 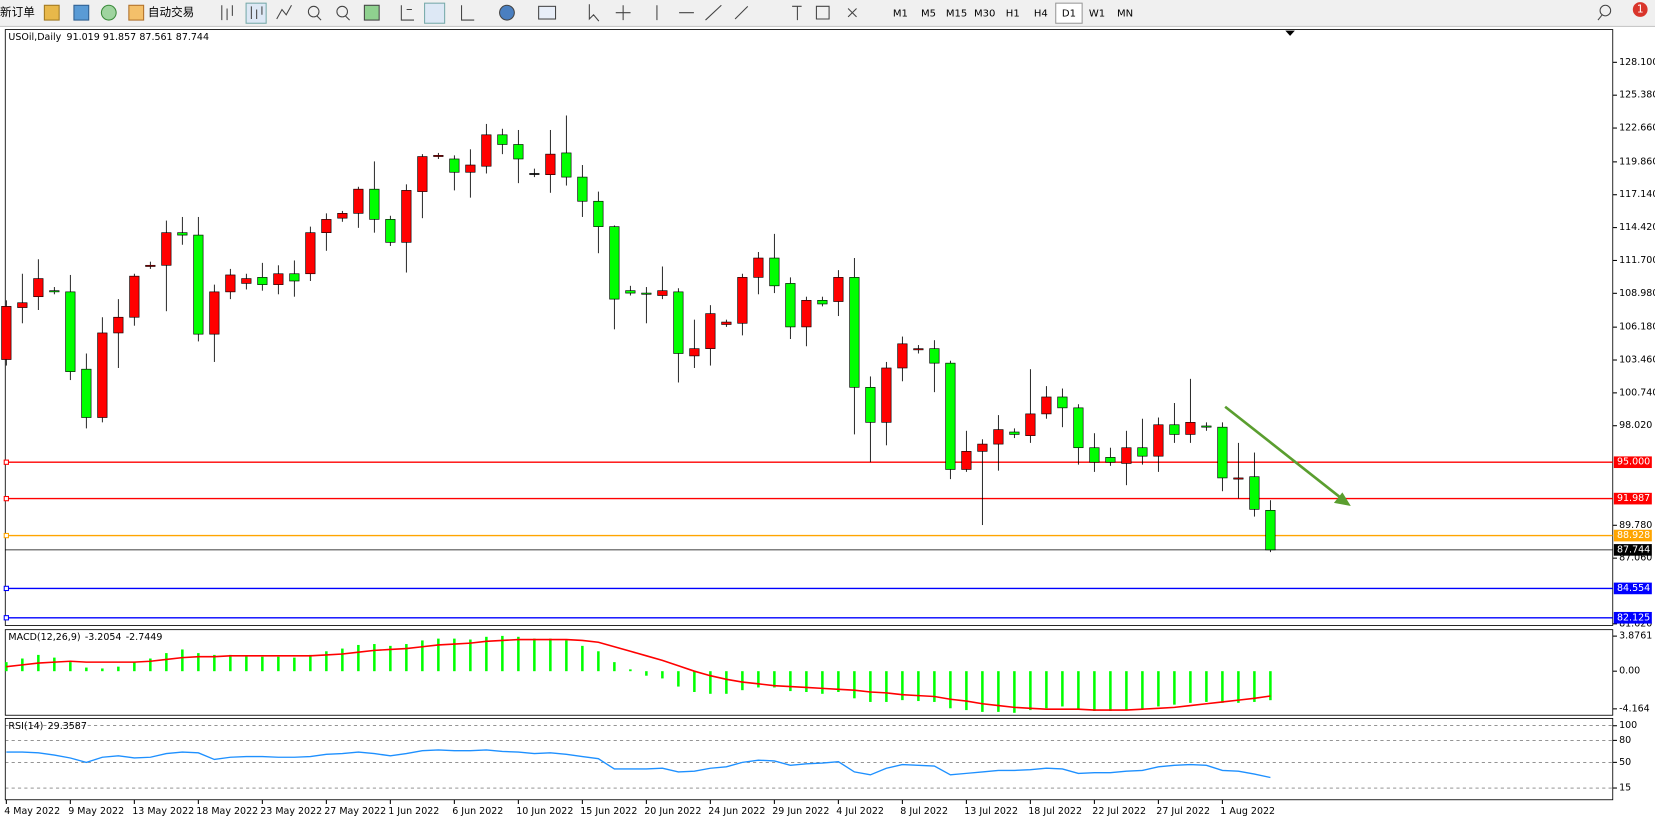 I want to click on notification-count: 1, so click(x=1640, y=10).